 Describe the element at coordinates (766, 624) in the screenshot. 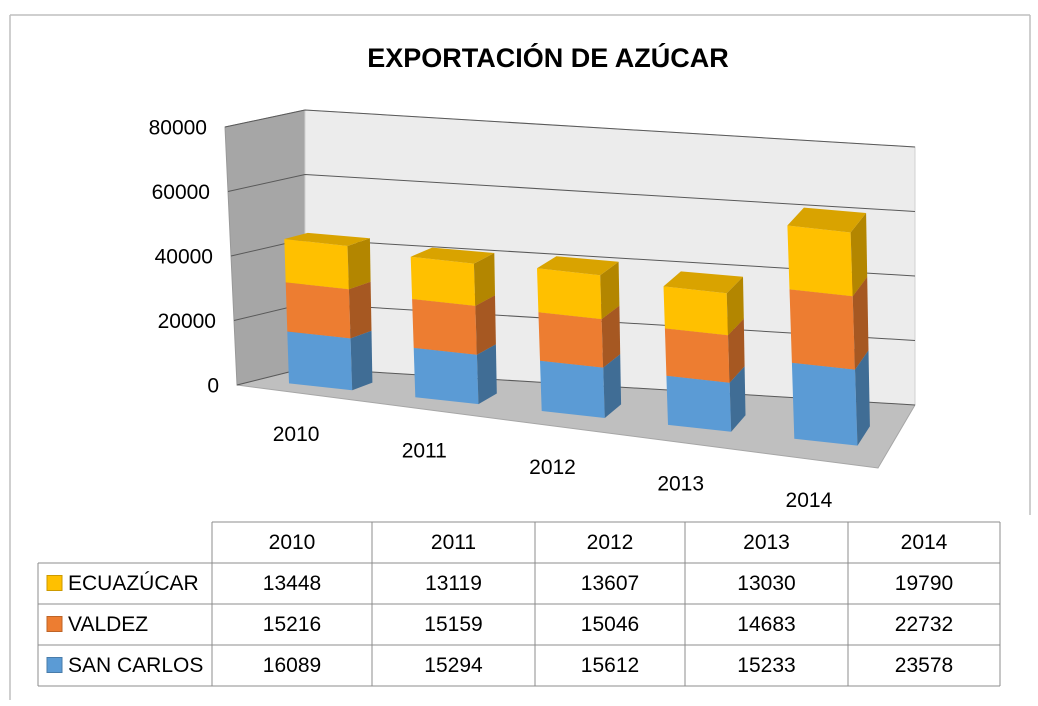

I see `table-value: 14683` at that location.